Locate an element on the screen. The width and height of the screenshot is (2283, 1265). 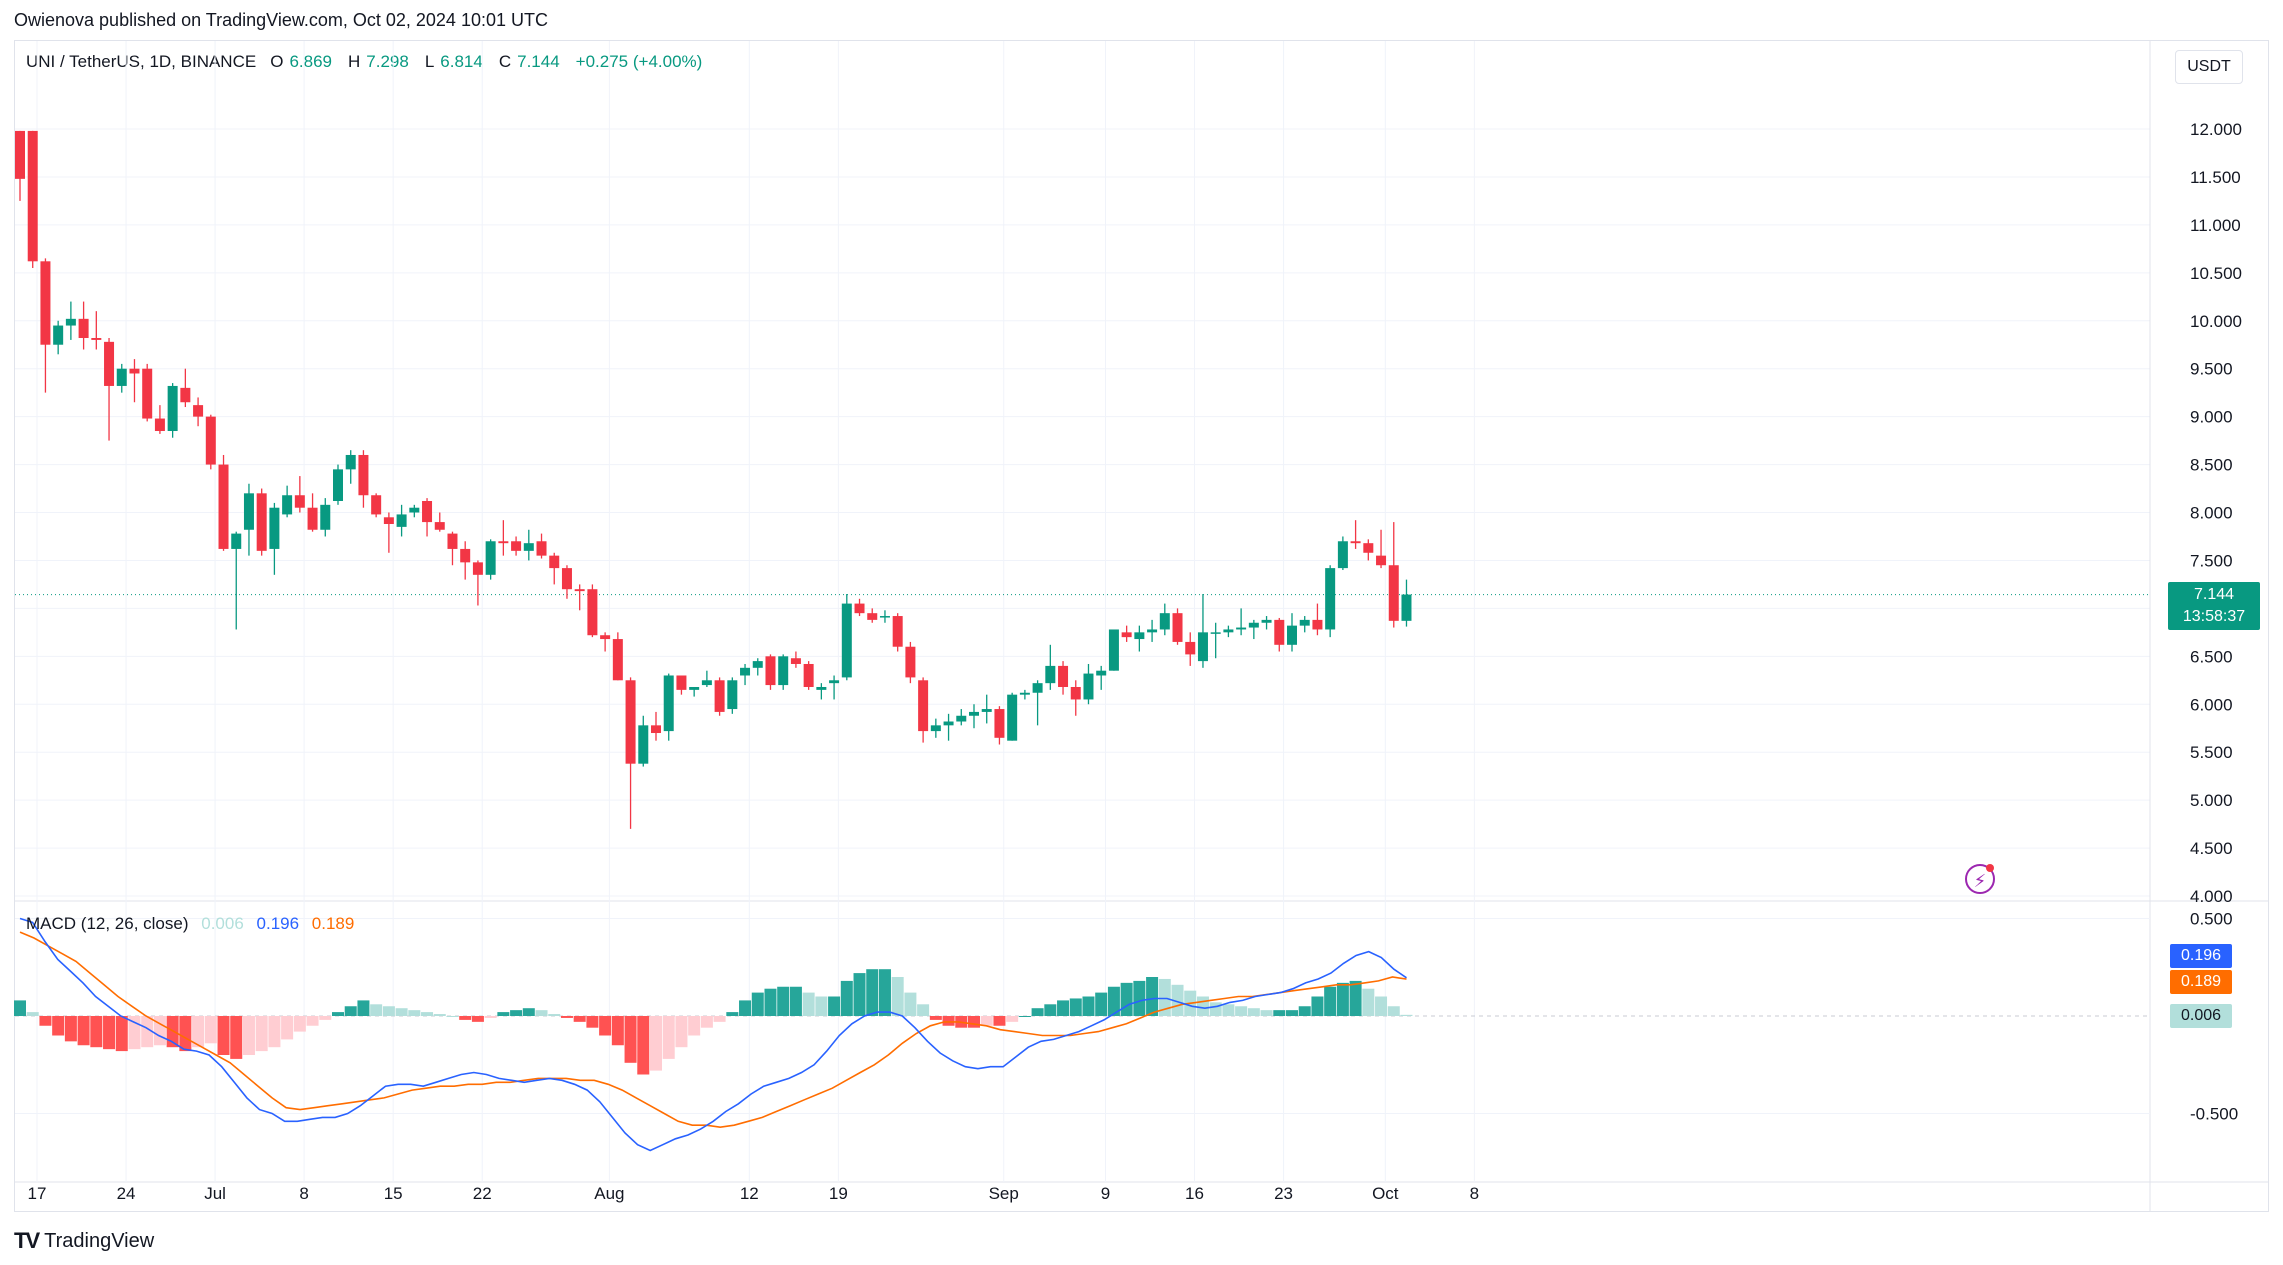
macd-line is located at coordinates (713, 1034).